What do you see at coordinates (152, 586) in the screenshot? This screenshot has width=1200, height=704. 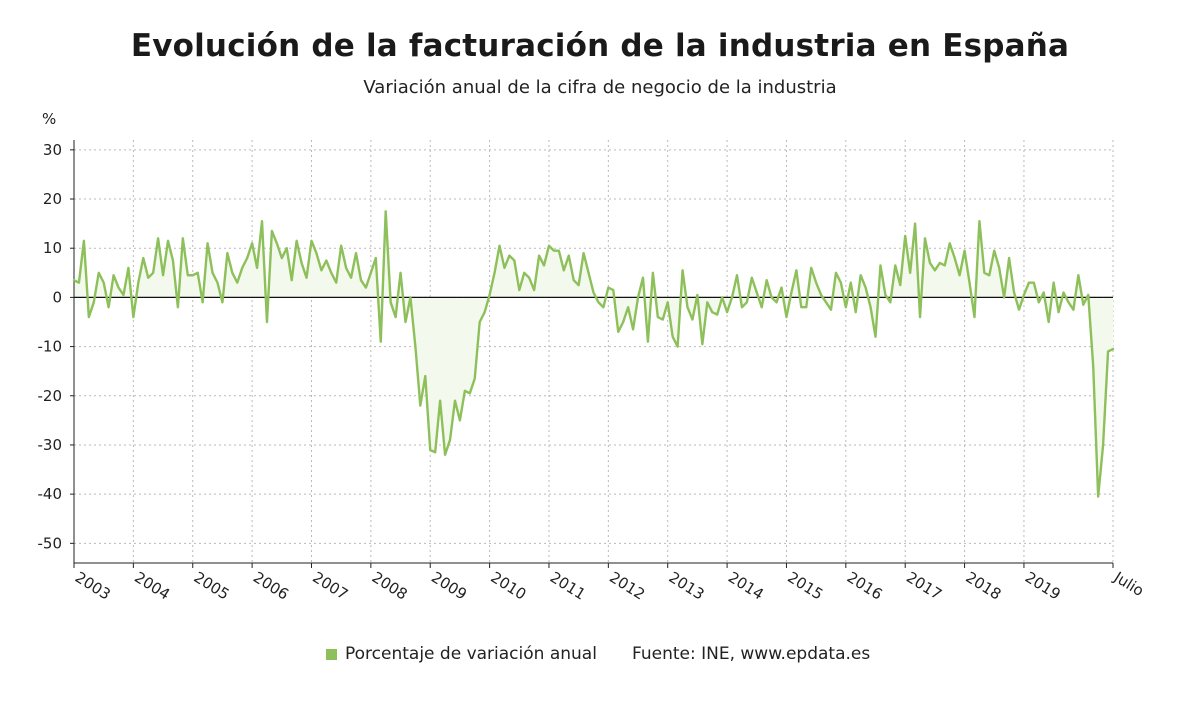 I see `x-tick-label: 2004` at bounding box center [152, 586].